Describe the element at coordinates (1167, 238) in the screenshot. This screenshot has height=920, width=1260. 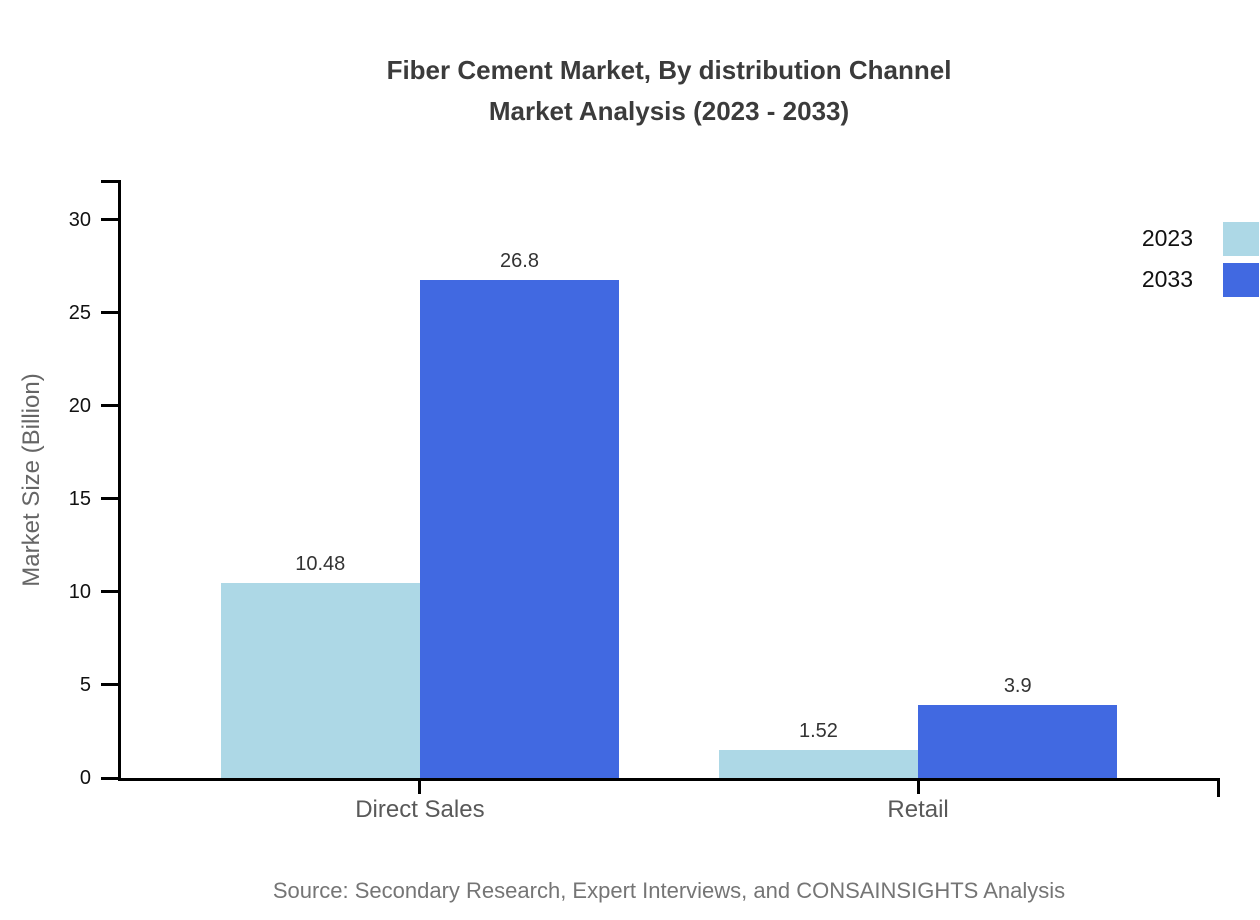
I see `legend-label-2023: 2023` at that location.